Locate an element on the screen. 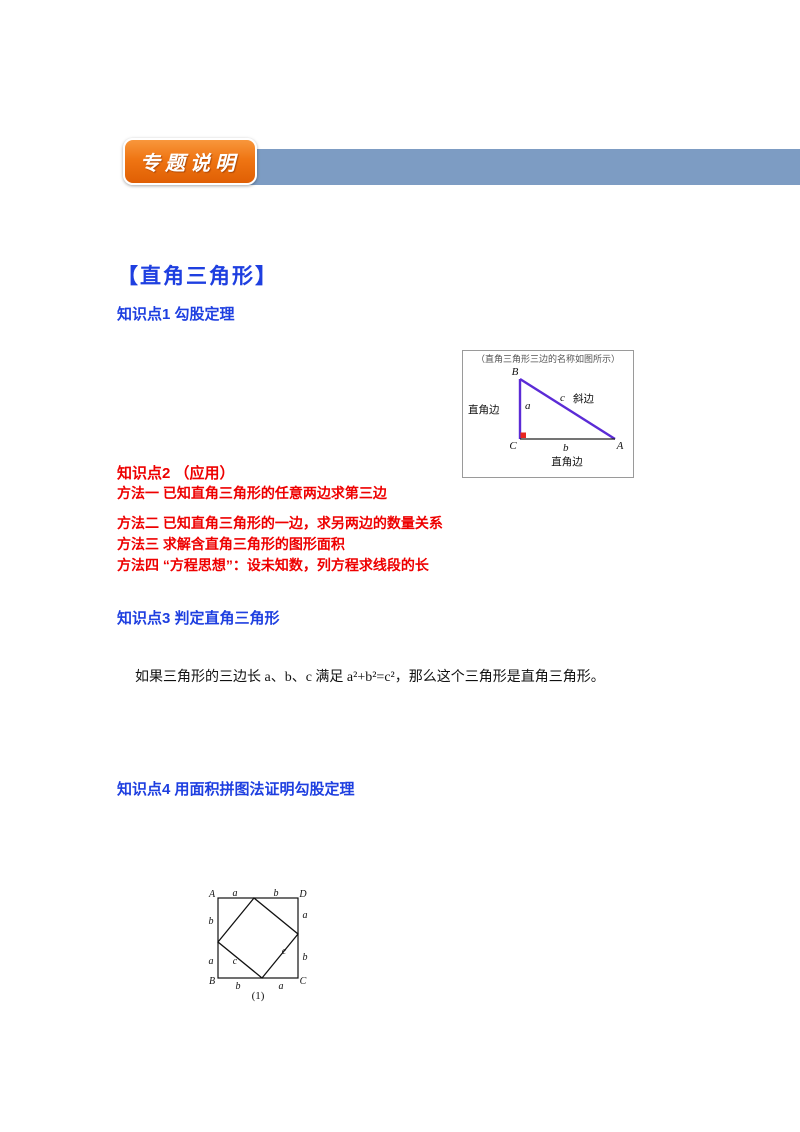 This screenshot has height=1132, width=800. kp2-title: 知识点2 （应用） is located at coordinates (176, 473).